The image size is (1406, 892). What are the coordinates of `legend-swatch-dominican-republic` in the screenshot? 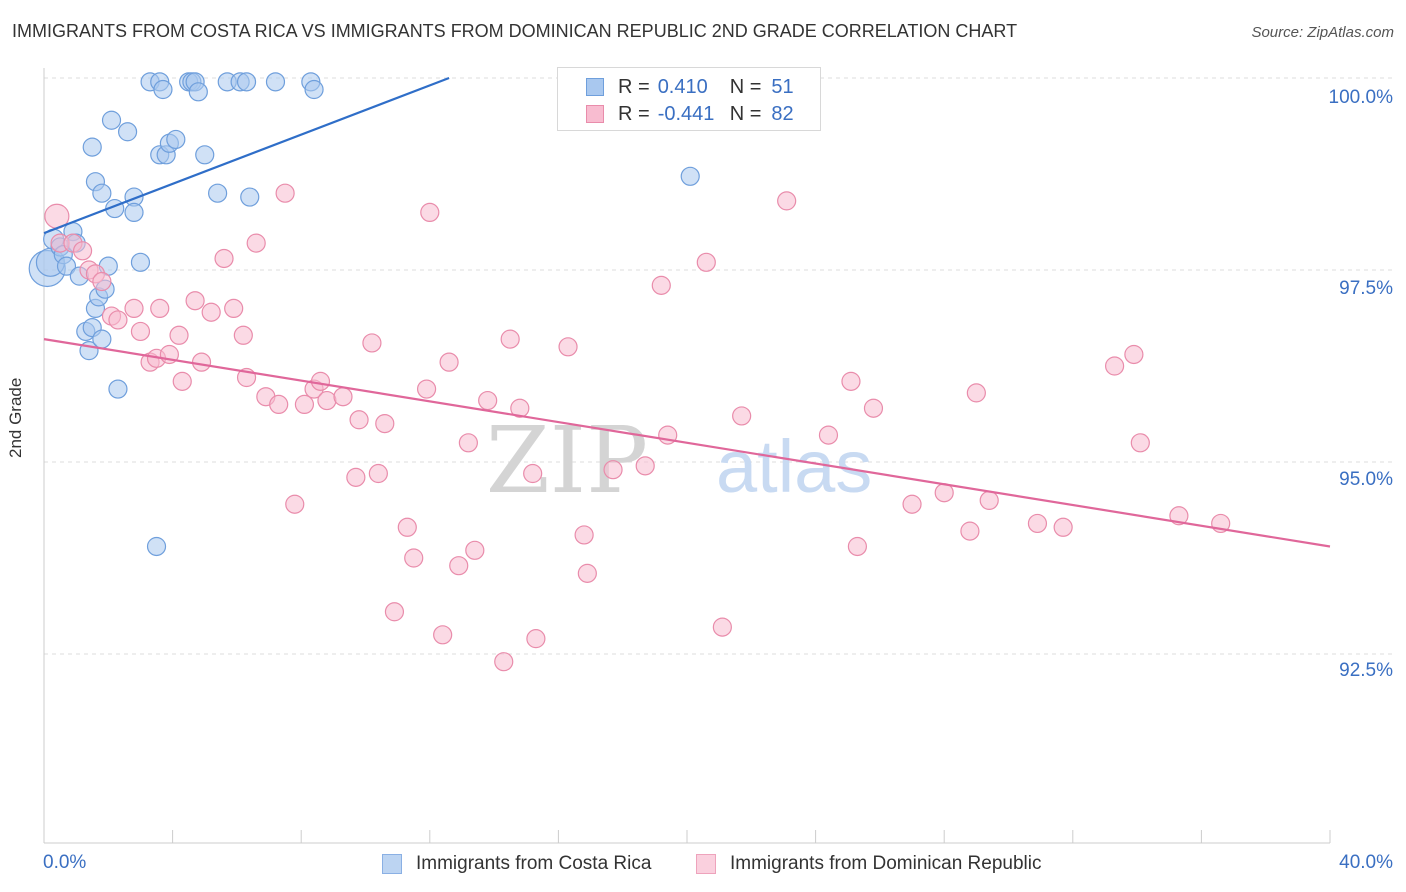 It's located at (595, 114).